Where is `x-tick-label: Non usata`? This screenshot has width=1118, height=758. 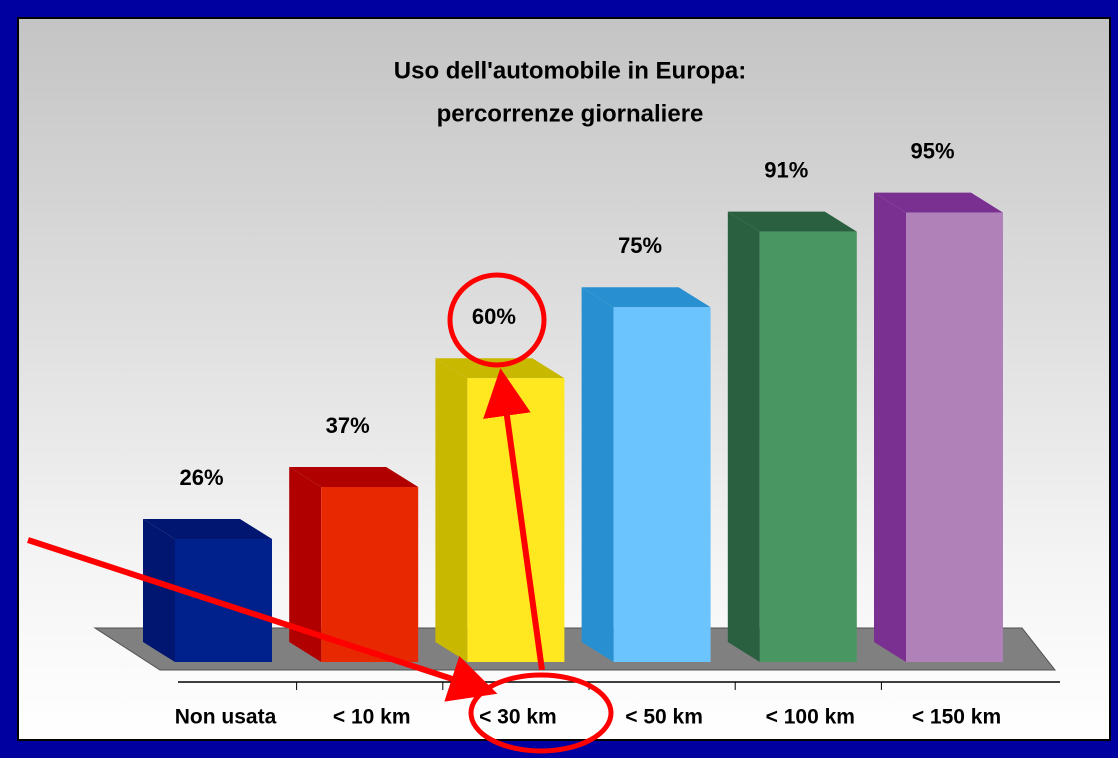 x-tick-label: Non usata is located at coordinates (226, 717).